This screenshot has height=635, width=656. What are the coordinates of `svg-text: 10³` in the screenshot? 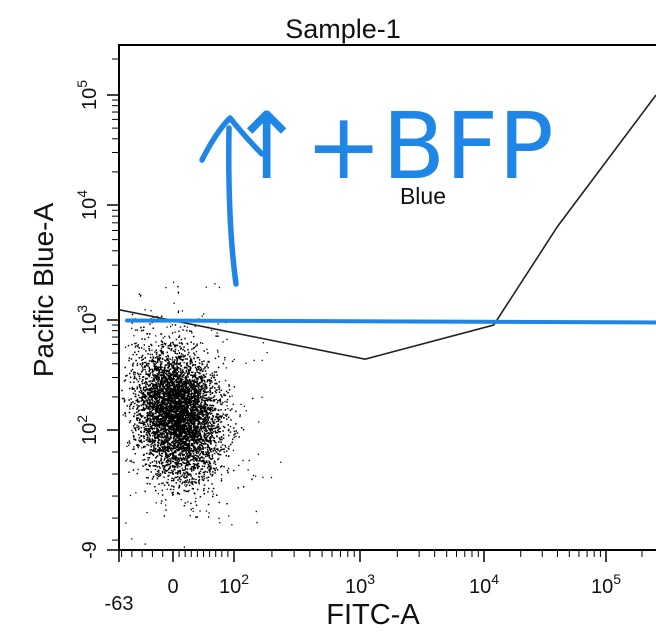 It's located at (87, 320).